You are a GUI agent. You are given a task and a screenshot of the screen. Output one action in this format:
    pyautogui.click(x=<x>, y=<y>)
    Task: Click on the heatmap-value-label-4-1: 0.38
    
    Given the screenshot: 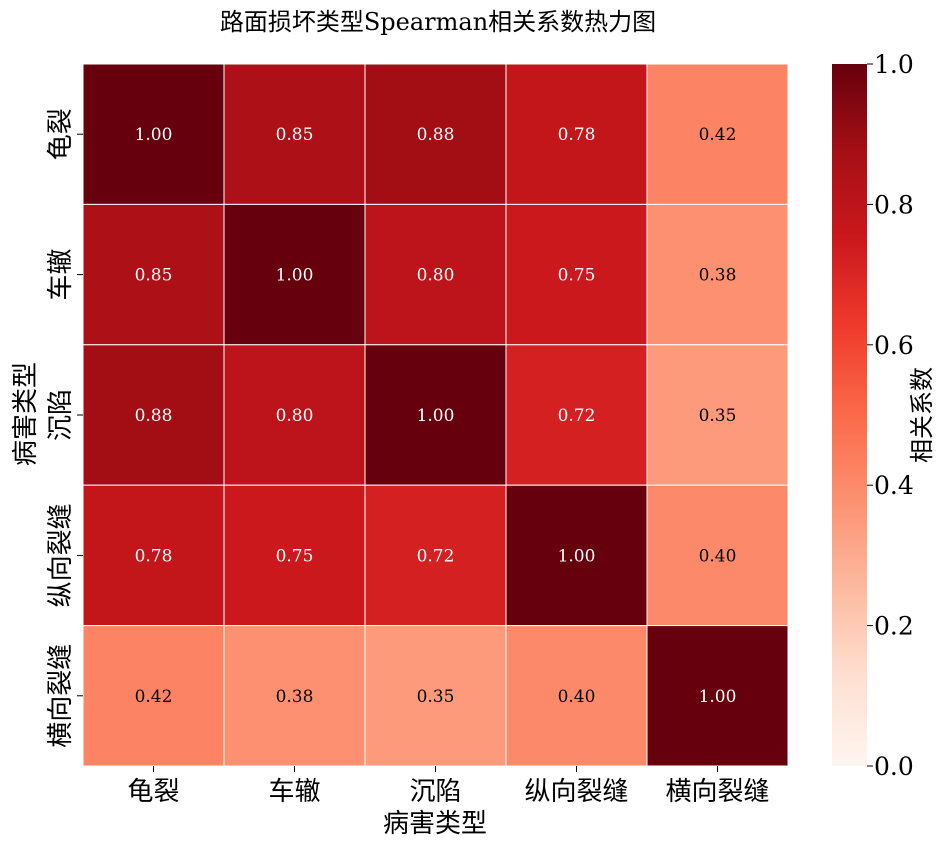 What is the action you would take?
    pyautogui.click(x=295, y=697)
    